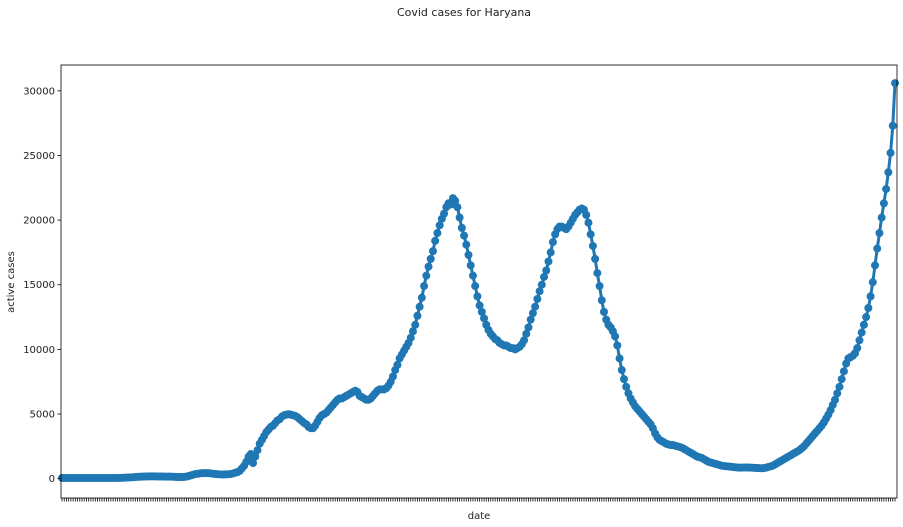 The height and width of the screenshot is (527, 903). I want to click on x-axis-ticks, so click(478, 500).